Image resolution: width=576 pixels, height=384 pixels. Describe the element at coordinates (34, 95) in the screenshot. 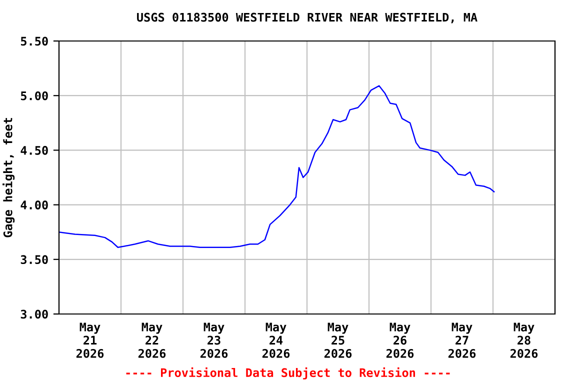

I see `y-tick-label: 5.00` at that location.